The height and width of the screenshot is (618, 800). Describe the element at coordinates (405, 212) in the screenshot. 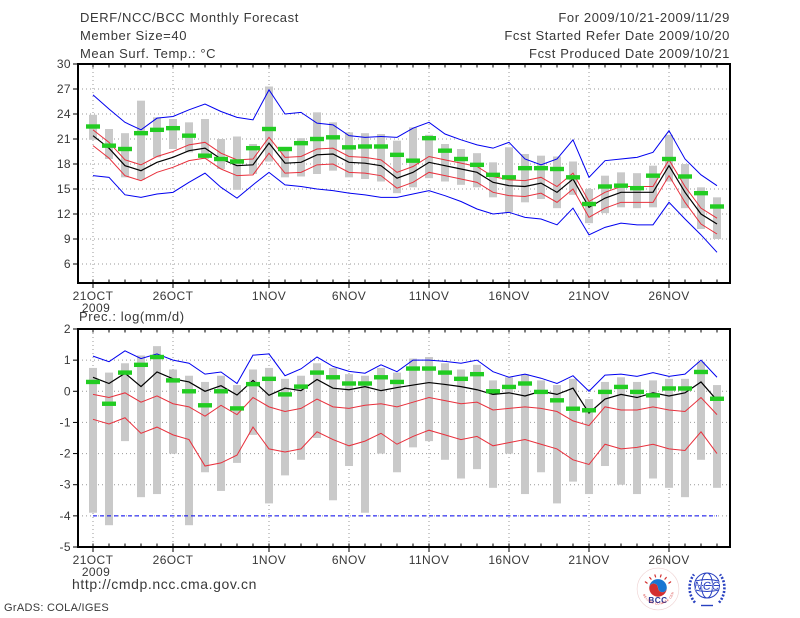

I see `member-min-line` at that location.